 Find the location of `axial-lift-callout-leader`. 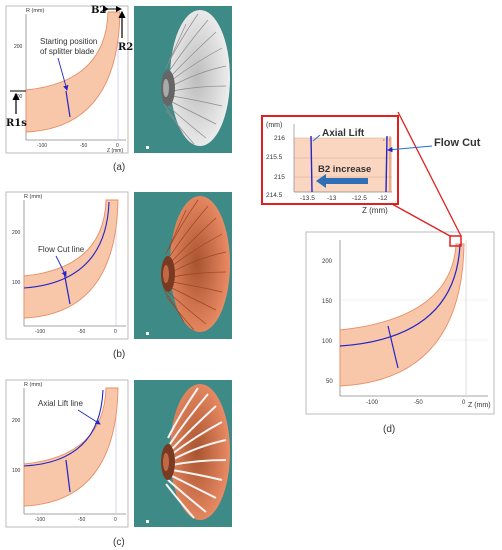

axial-lift-callout-leader is located at coordinates (316, 138).